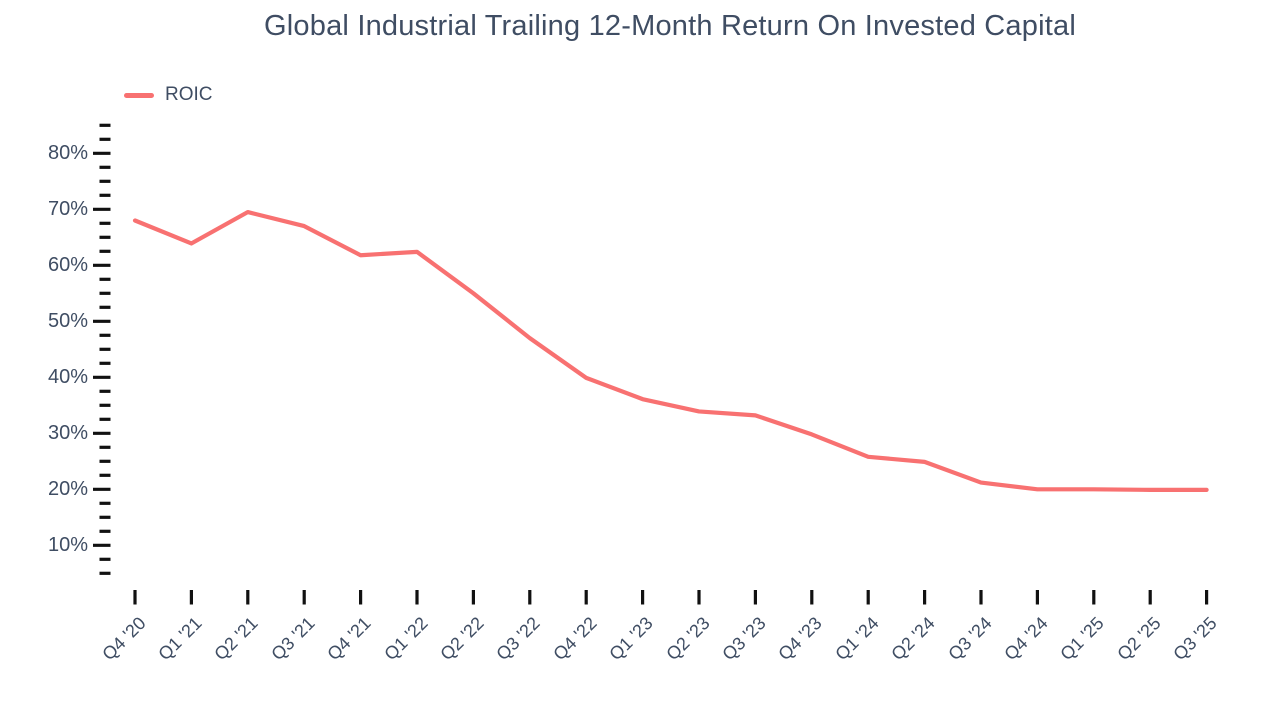  What do you see at coordinates (67, 489) in the screenshot?
I see `y-axis-label: 20%` at bounding box center [67, 489].